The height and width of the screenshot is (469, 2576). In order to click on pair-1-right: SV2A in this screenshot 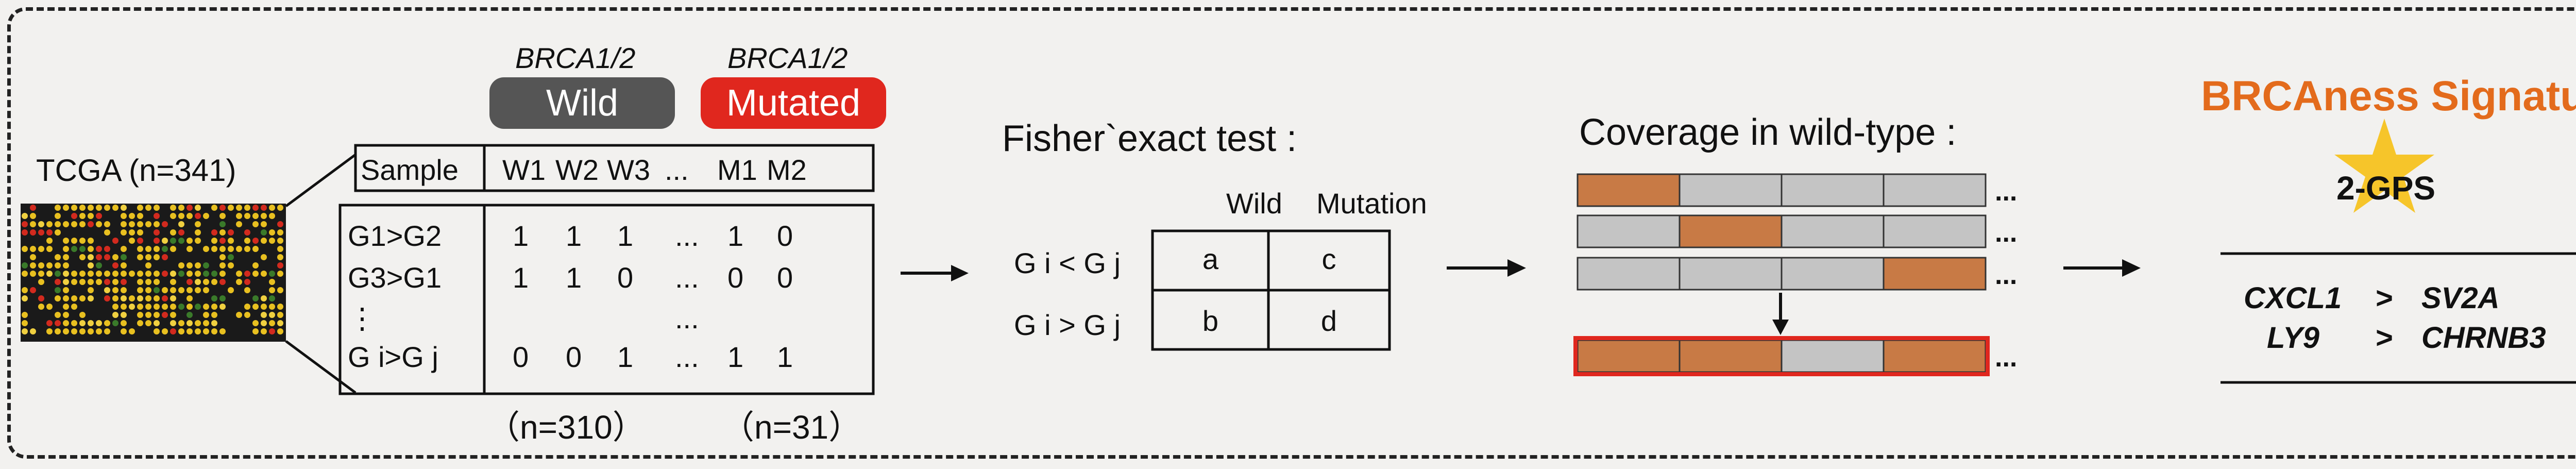, I will do `click(2460, 298)`.